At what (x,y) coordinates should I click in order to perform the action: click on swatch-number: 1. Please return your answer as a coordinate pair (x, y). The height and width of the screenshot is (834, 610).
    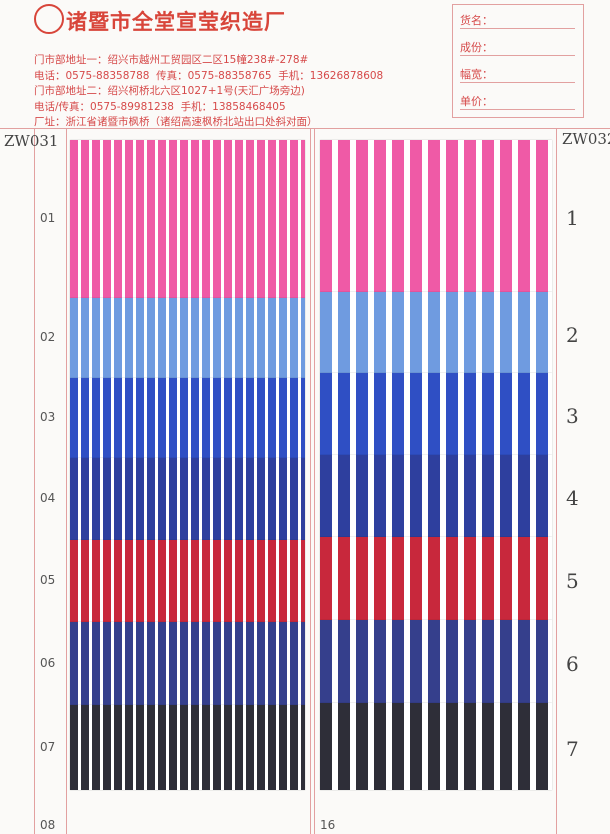
    Looking at the image, I should click on (572, 218).